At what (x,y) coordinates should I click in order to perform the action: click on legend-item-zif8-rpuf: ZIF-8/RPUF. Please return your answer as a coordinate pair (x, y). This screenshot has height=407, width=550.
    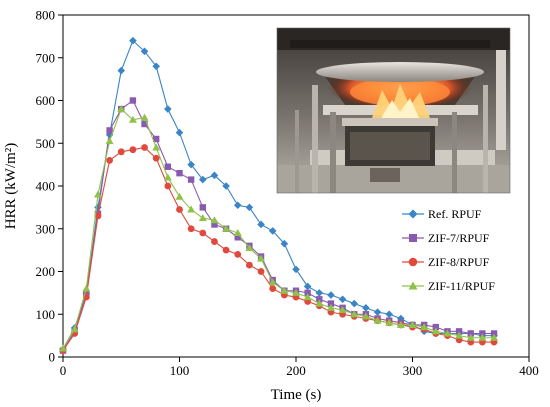
    Looking at the image, I should click on (446, 262).